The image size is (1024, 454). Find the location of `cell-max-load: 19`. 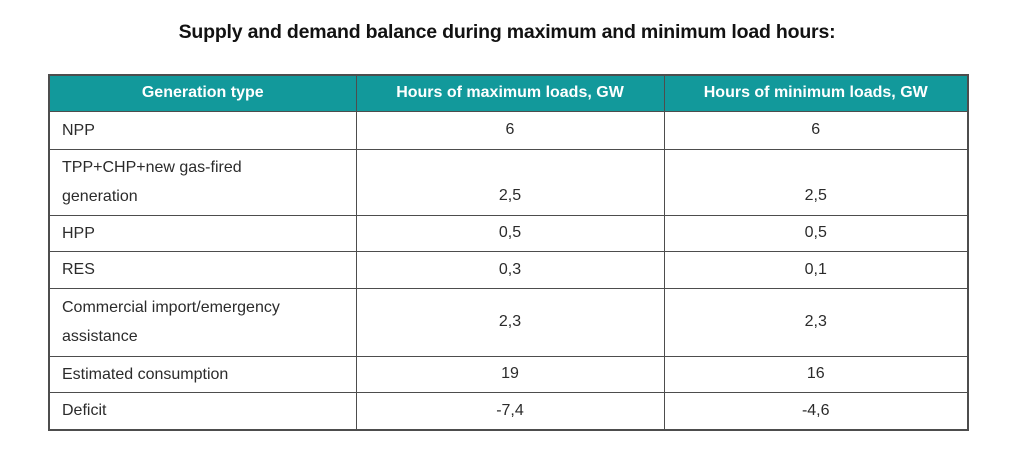

cell-max-load: 19 is located at coordinates (510, 374).